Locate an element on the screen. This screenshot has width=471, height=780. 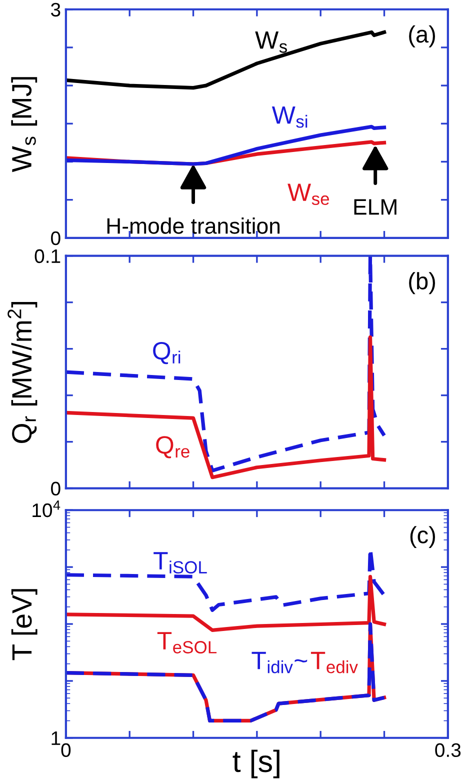
x-axis-title: t [s] is located at coordinates (256, 764).